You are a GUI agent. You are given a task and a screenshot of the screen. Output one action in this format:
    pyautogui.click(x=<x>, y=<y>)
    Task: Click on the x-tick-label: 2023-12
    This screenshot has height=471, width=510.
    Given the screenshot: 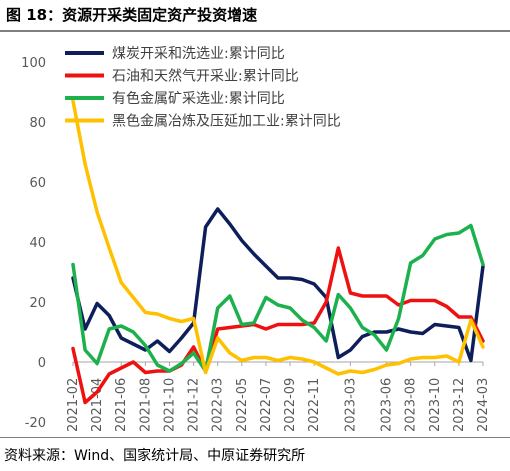 What is the action you would take?
    pyautogui.click(x=459, y=405)
    